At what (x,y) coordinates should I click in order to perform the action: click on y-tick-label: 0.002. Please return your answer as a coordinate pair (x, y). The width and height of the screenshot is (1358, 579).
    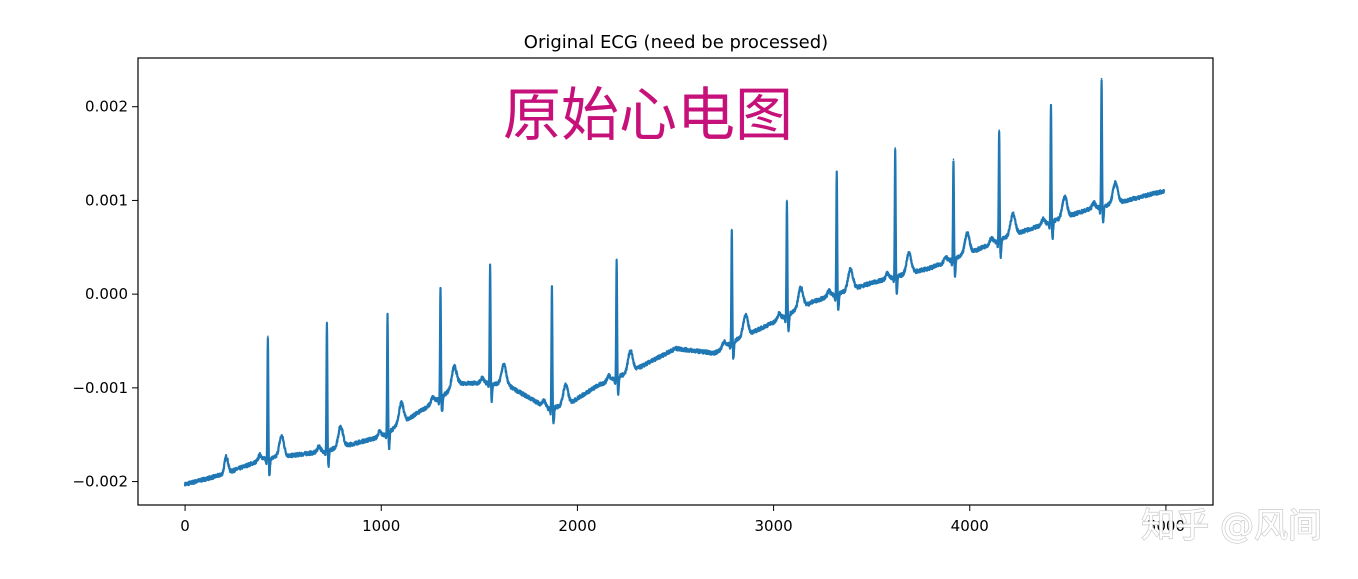
    Looking at the image, I should click on (106, 107).